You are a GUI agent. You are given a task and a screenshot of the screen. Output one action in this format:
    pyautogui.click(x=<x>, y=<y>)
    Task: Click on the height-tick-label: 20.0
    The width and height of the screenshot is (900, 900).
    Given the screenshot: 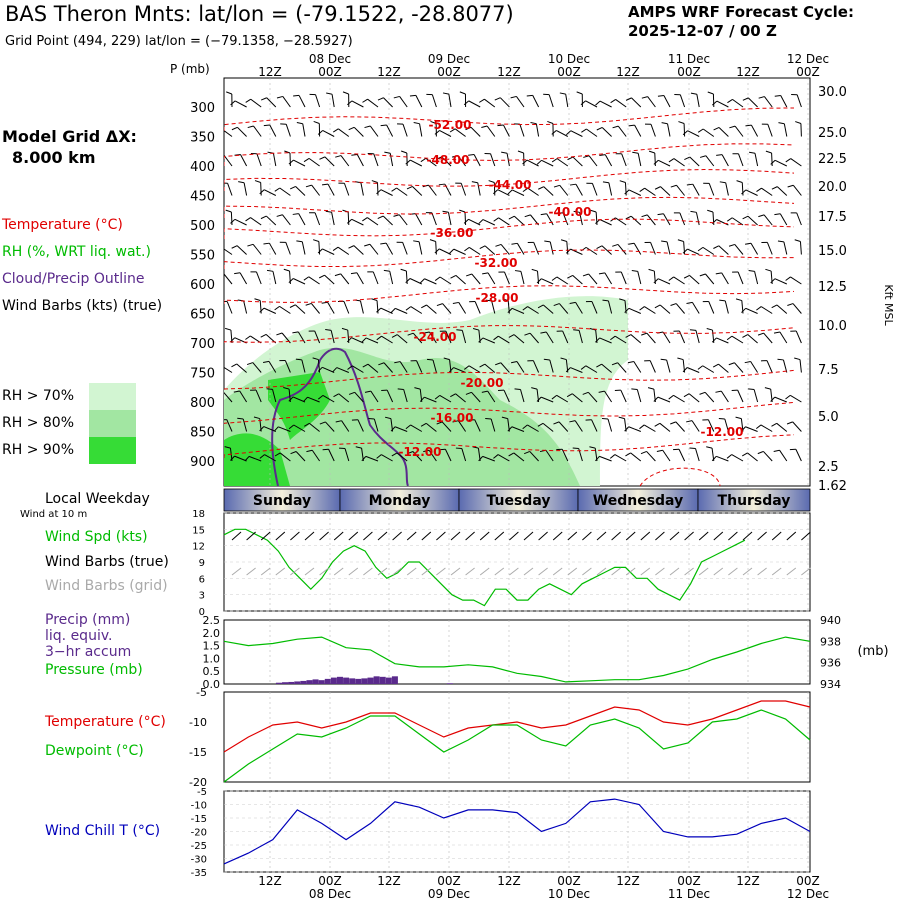 What is the action you would take?
    pyautogui.click(x=832, y=187)
    